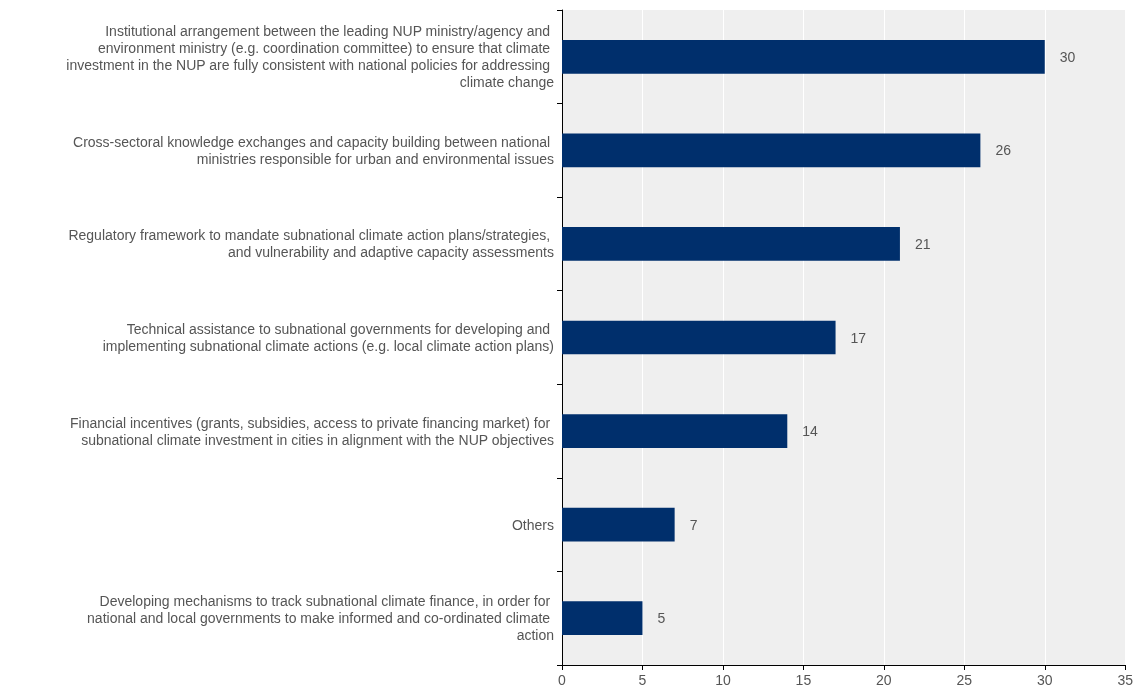  What do you see at coordinates (1125, 680) in the screenshot?
I see `x-tick-label: 35` at bounding box center [1125, 680].